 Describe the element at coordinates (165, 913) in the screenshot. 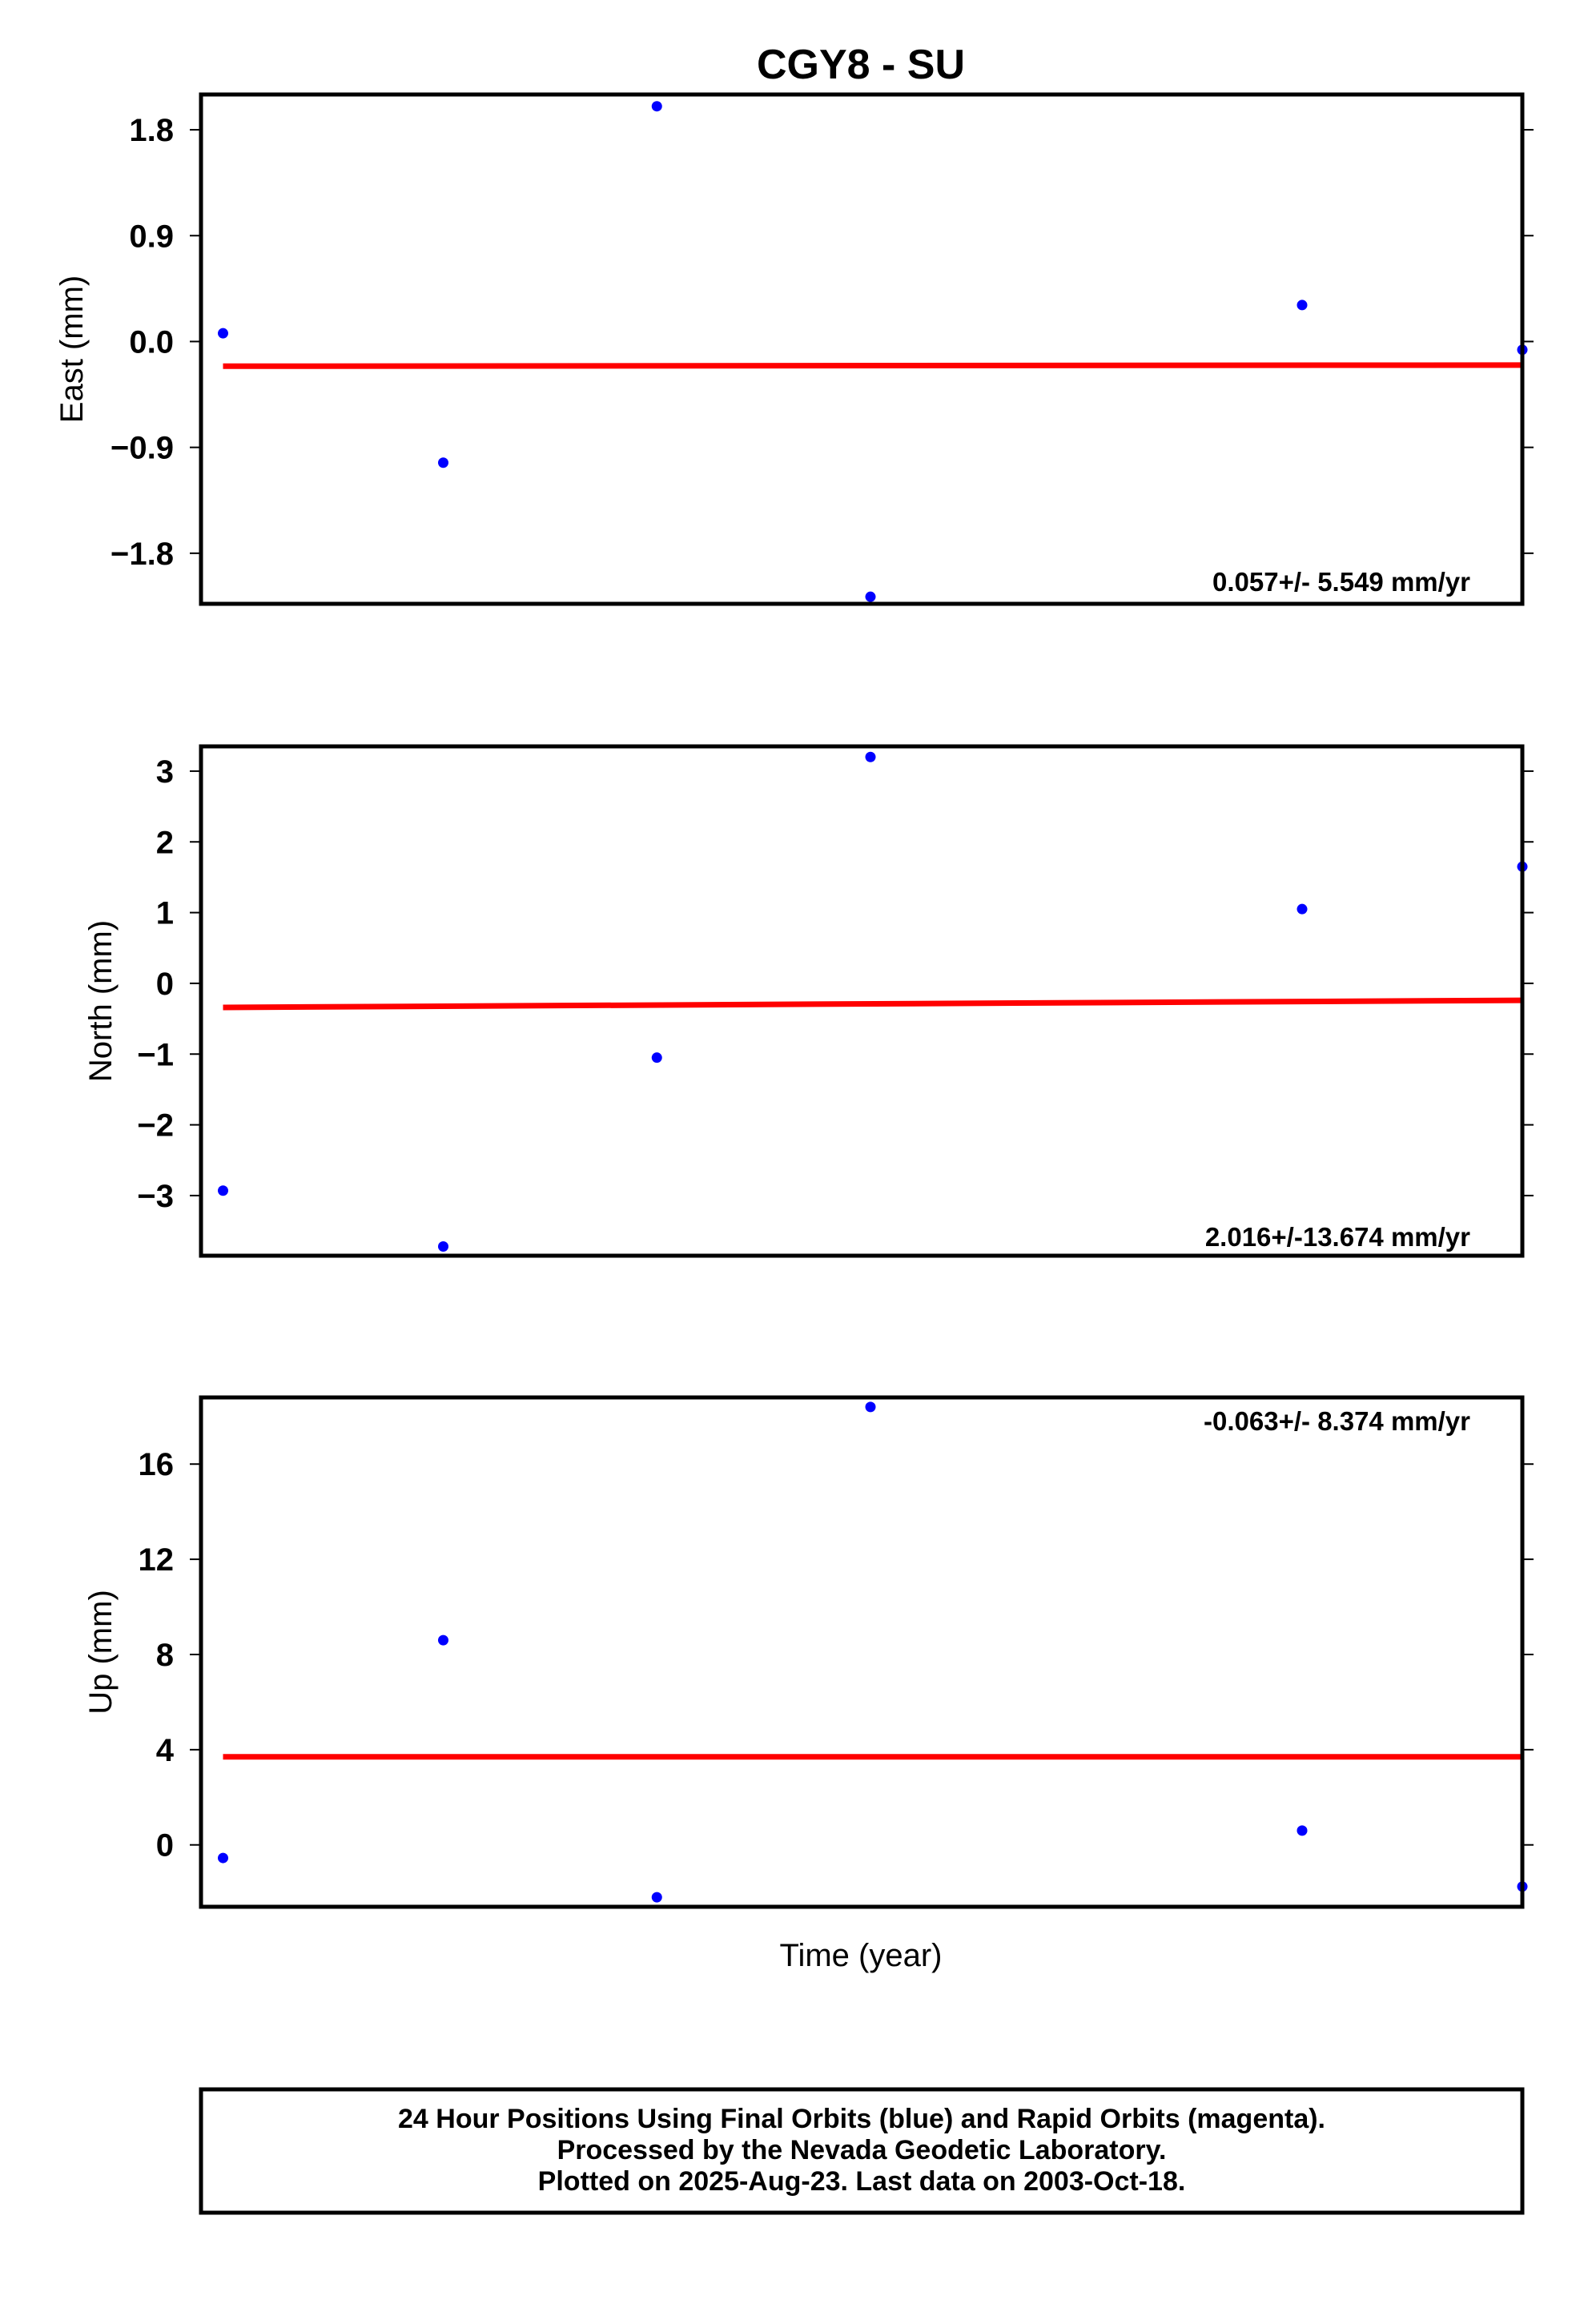

I see `y-tick-label: 1` at that location.